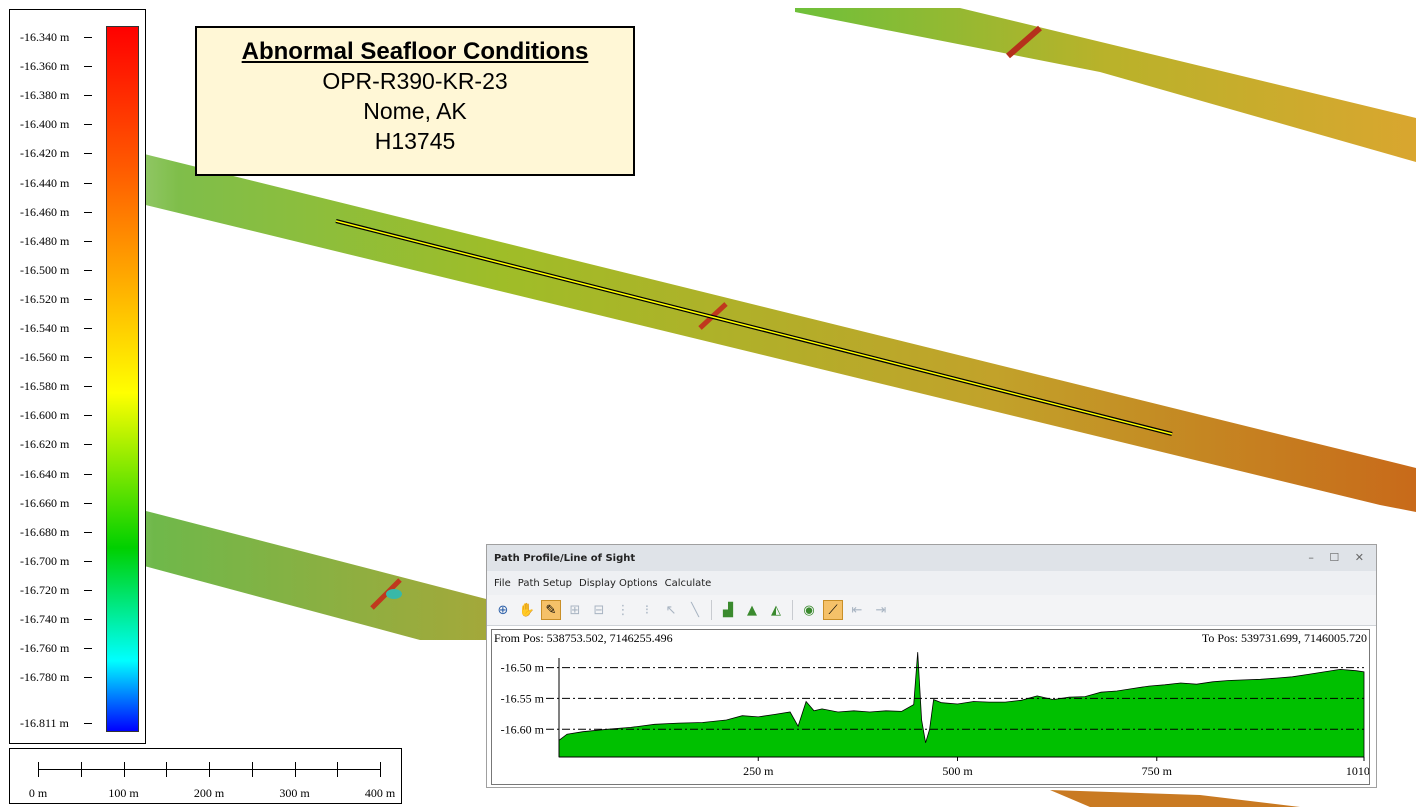 Image resolution: width=1416 pixels, height=807 pixels. What do you see at coordinates (45, 502) in the screenshot?
I see `legend-tick-label: -16.660 m` at bounding box center [45, 502].